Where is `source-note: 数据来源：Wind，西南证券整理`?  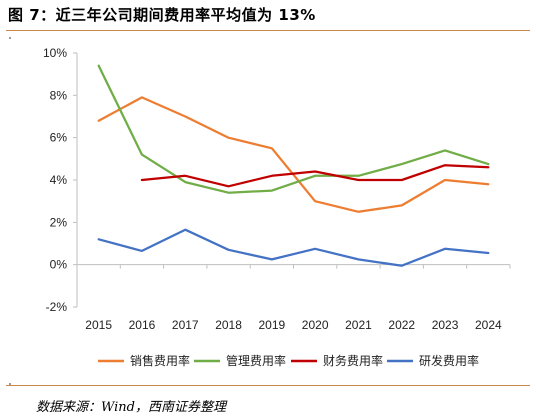
source-note: 数据来源：Wind，西南证券整理 is located at coordinates (131, 407).